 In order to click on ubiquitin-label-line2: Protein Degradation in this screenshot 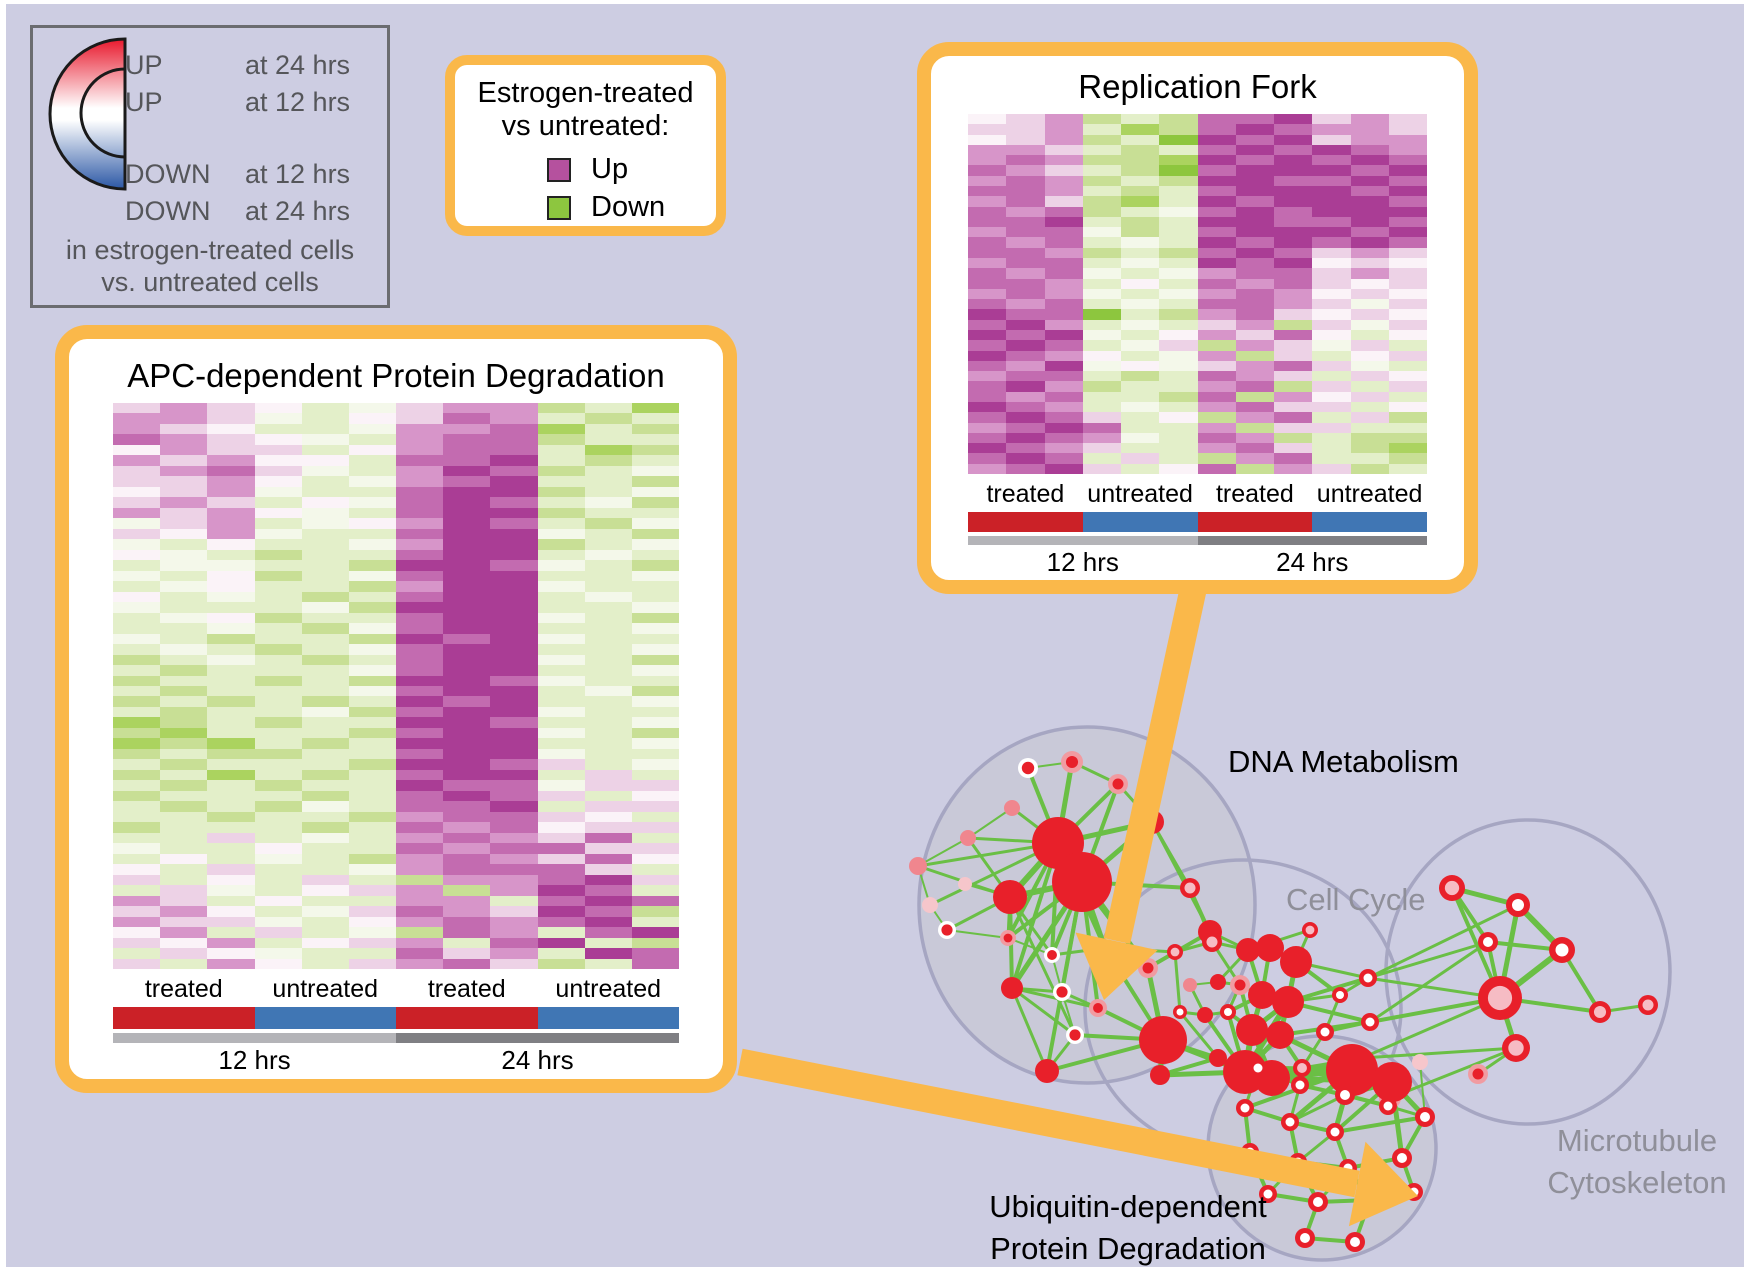, I will do `click(1128, 1248)`.